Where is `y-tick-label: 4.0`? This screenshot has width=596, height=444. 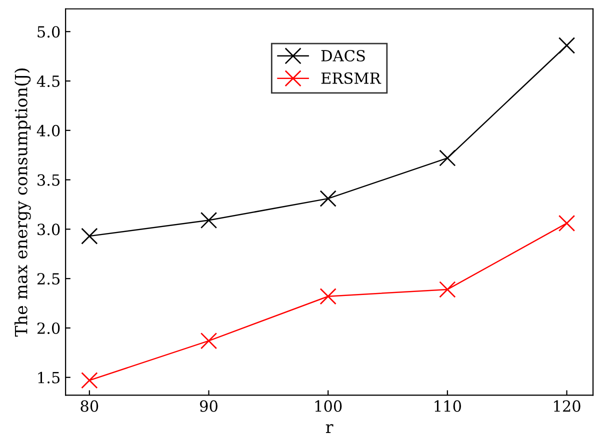 y-tick-label: 4.0 is located at coordinates (48, 130).